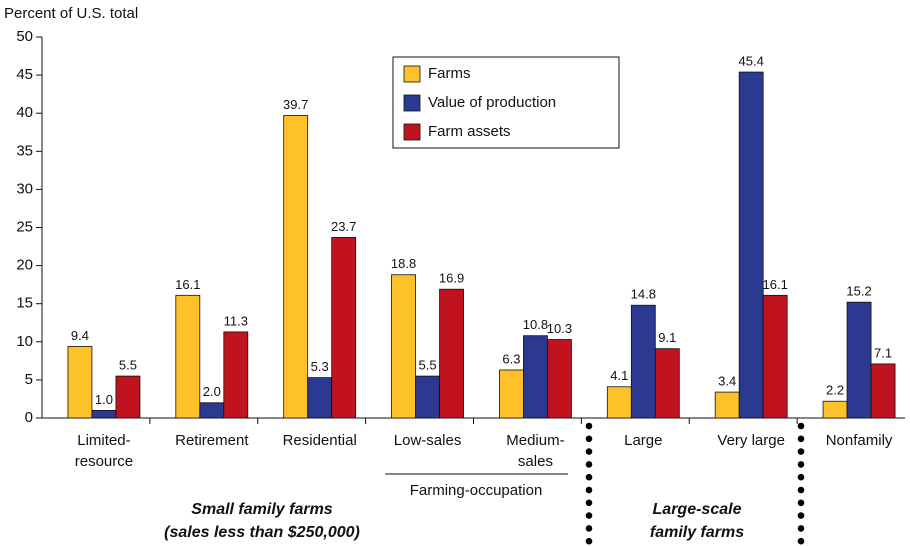  Describe the element at coordinates (559, 328) in the screenshot. I see `value-label: 10.3` at that location.